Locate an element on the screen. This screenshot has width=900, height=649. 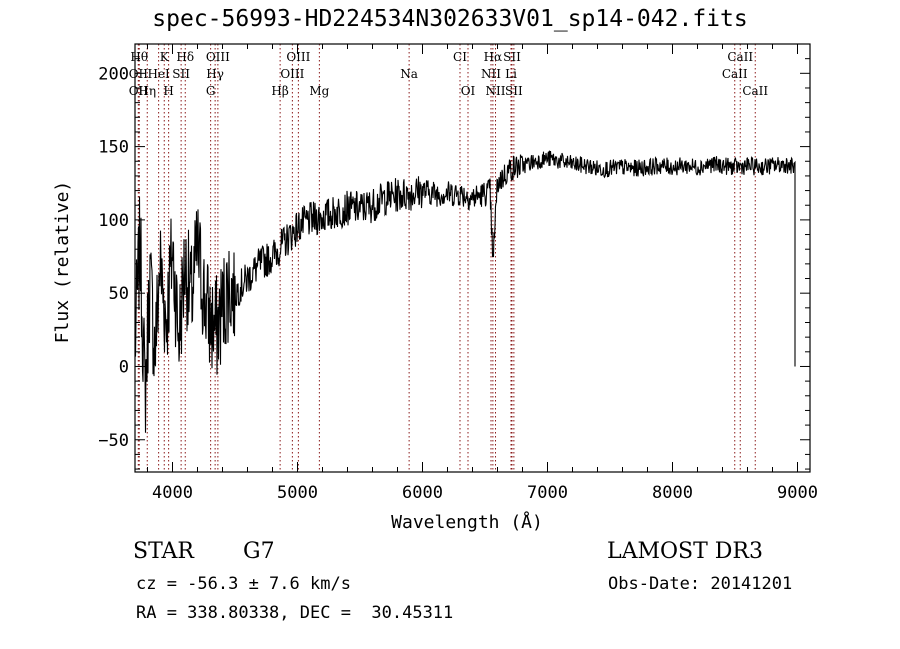
x-tick-label: 5000 is located at coordinates (297, 493).